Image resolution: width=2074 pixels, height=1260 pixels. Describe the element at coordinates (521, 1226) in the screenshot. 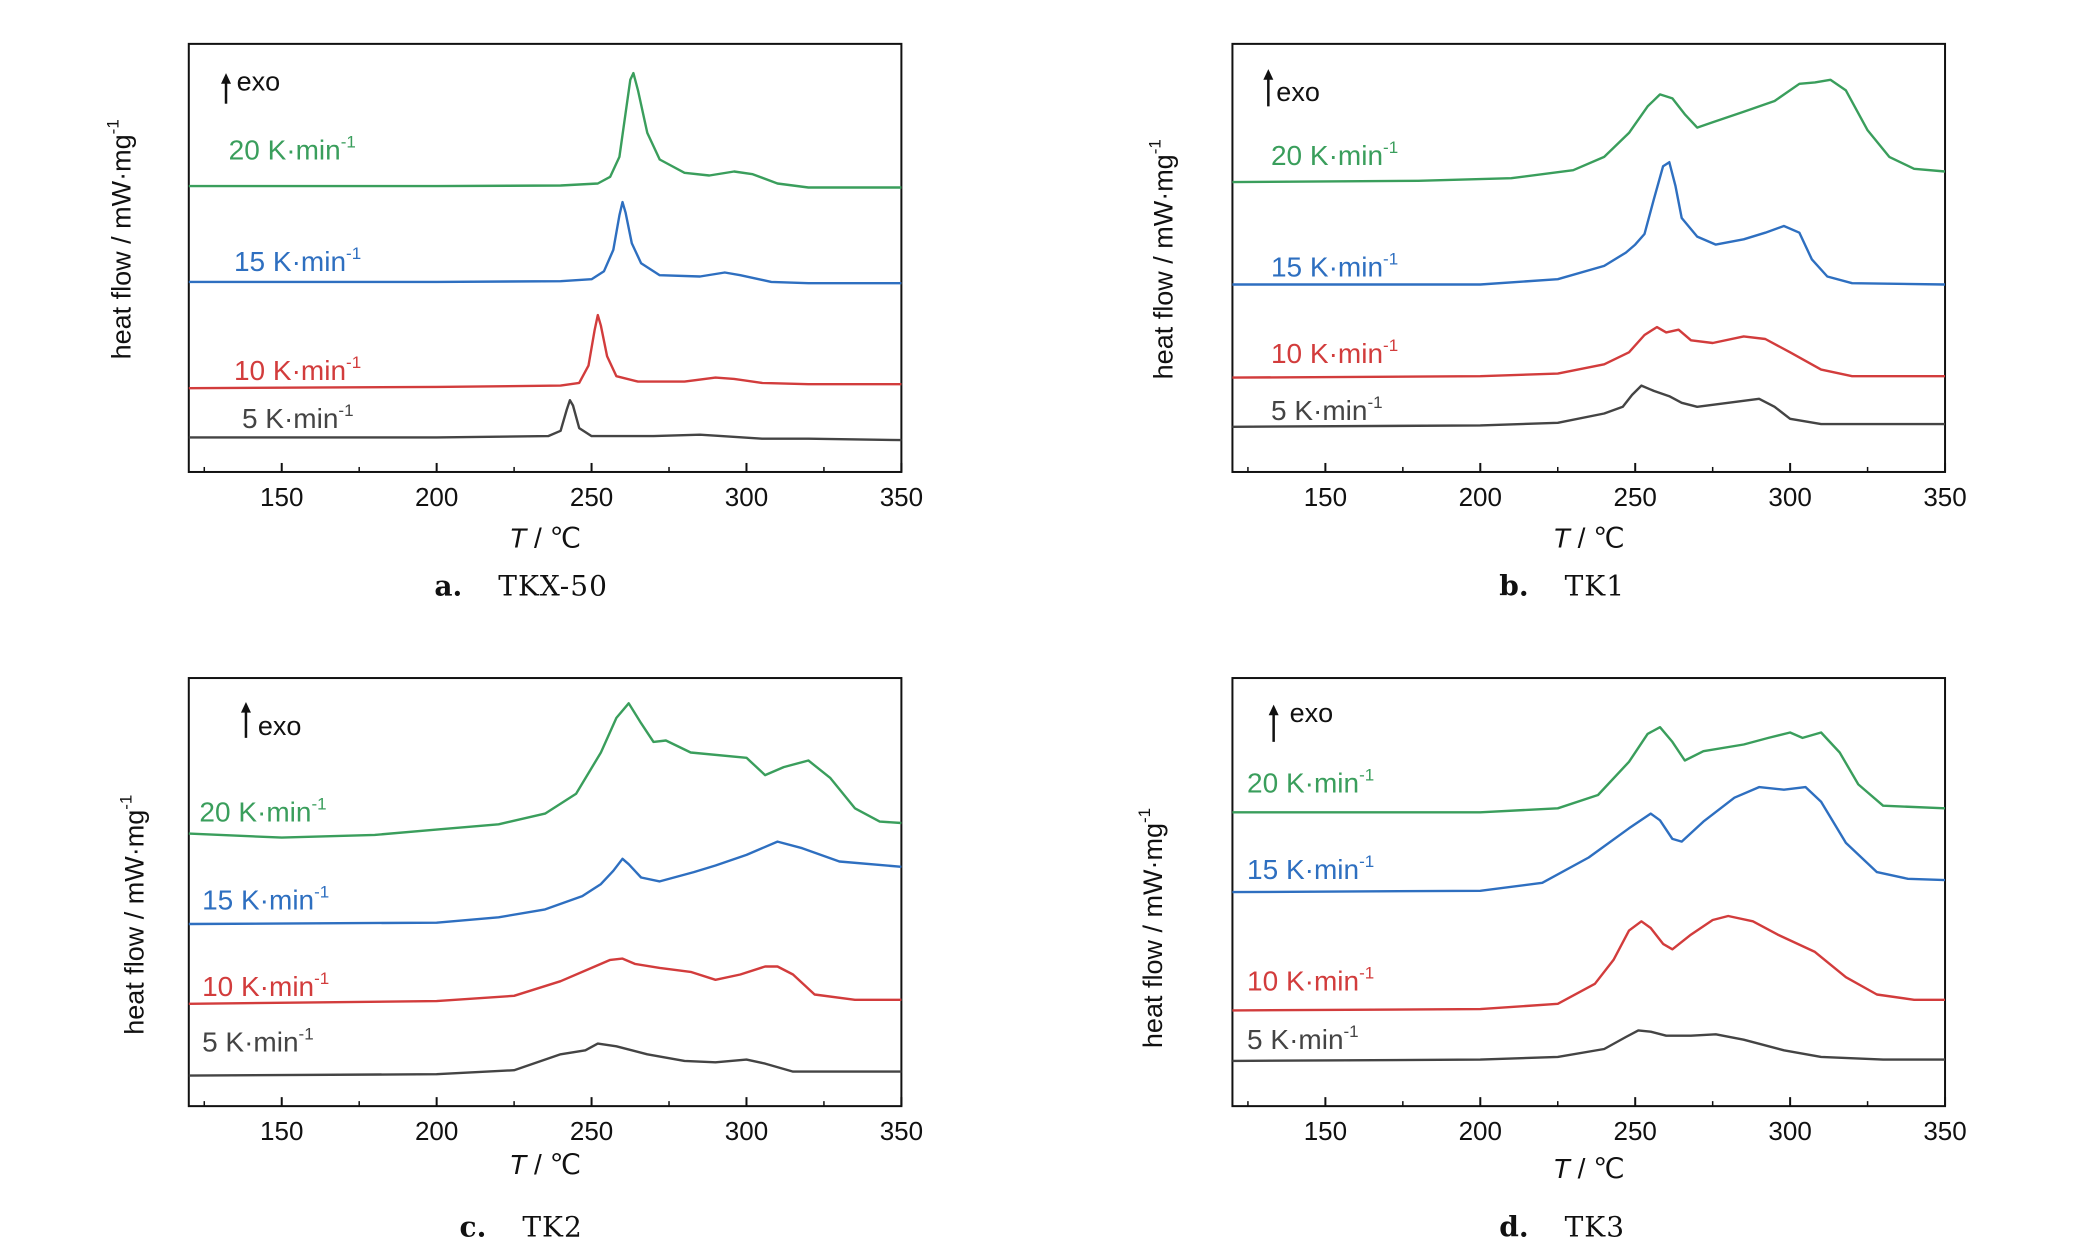

I see `panel-caption: c. TK2` at that location.